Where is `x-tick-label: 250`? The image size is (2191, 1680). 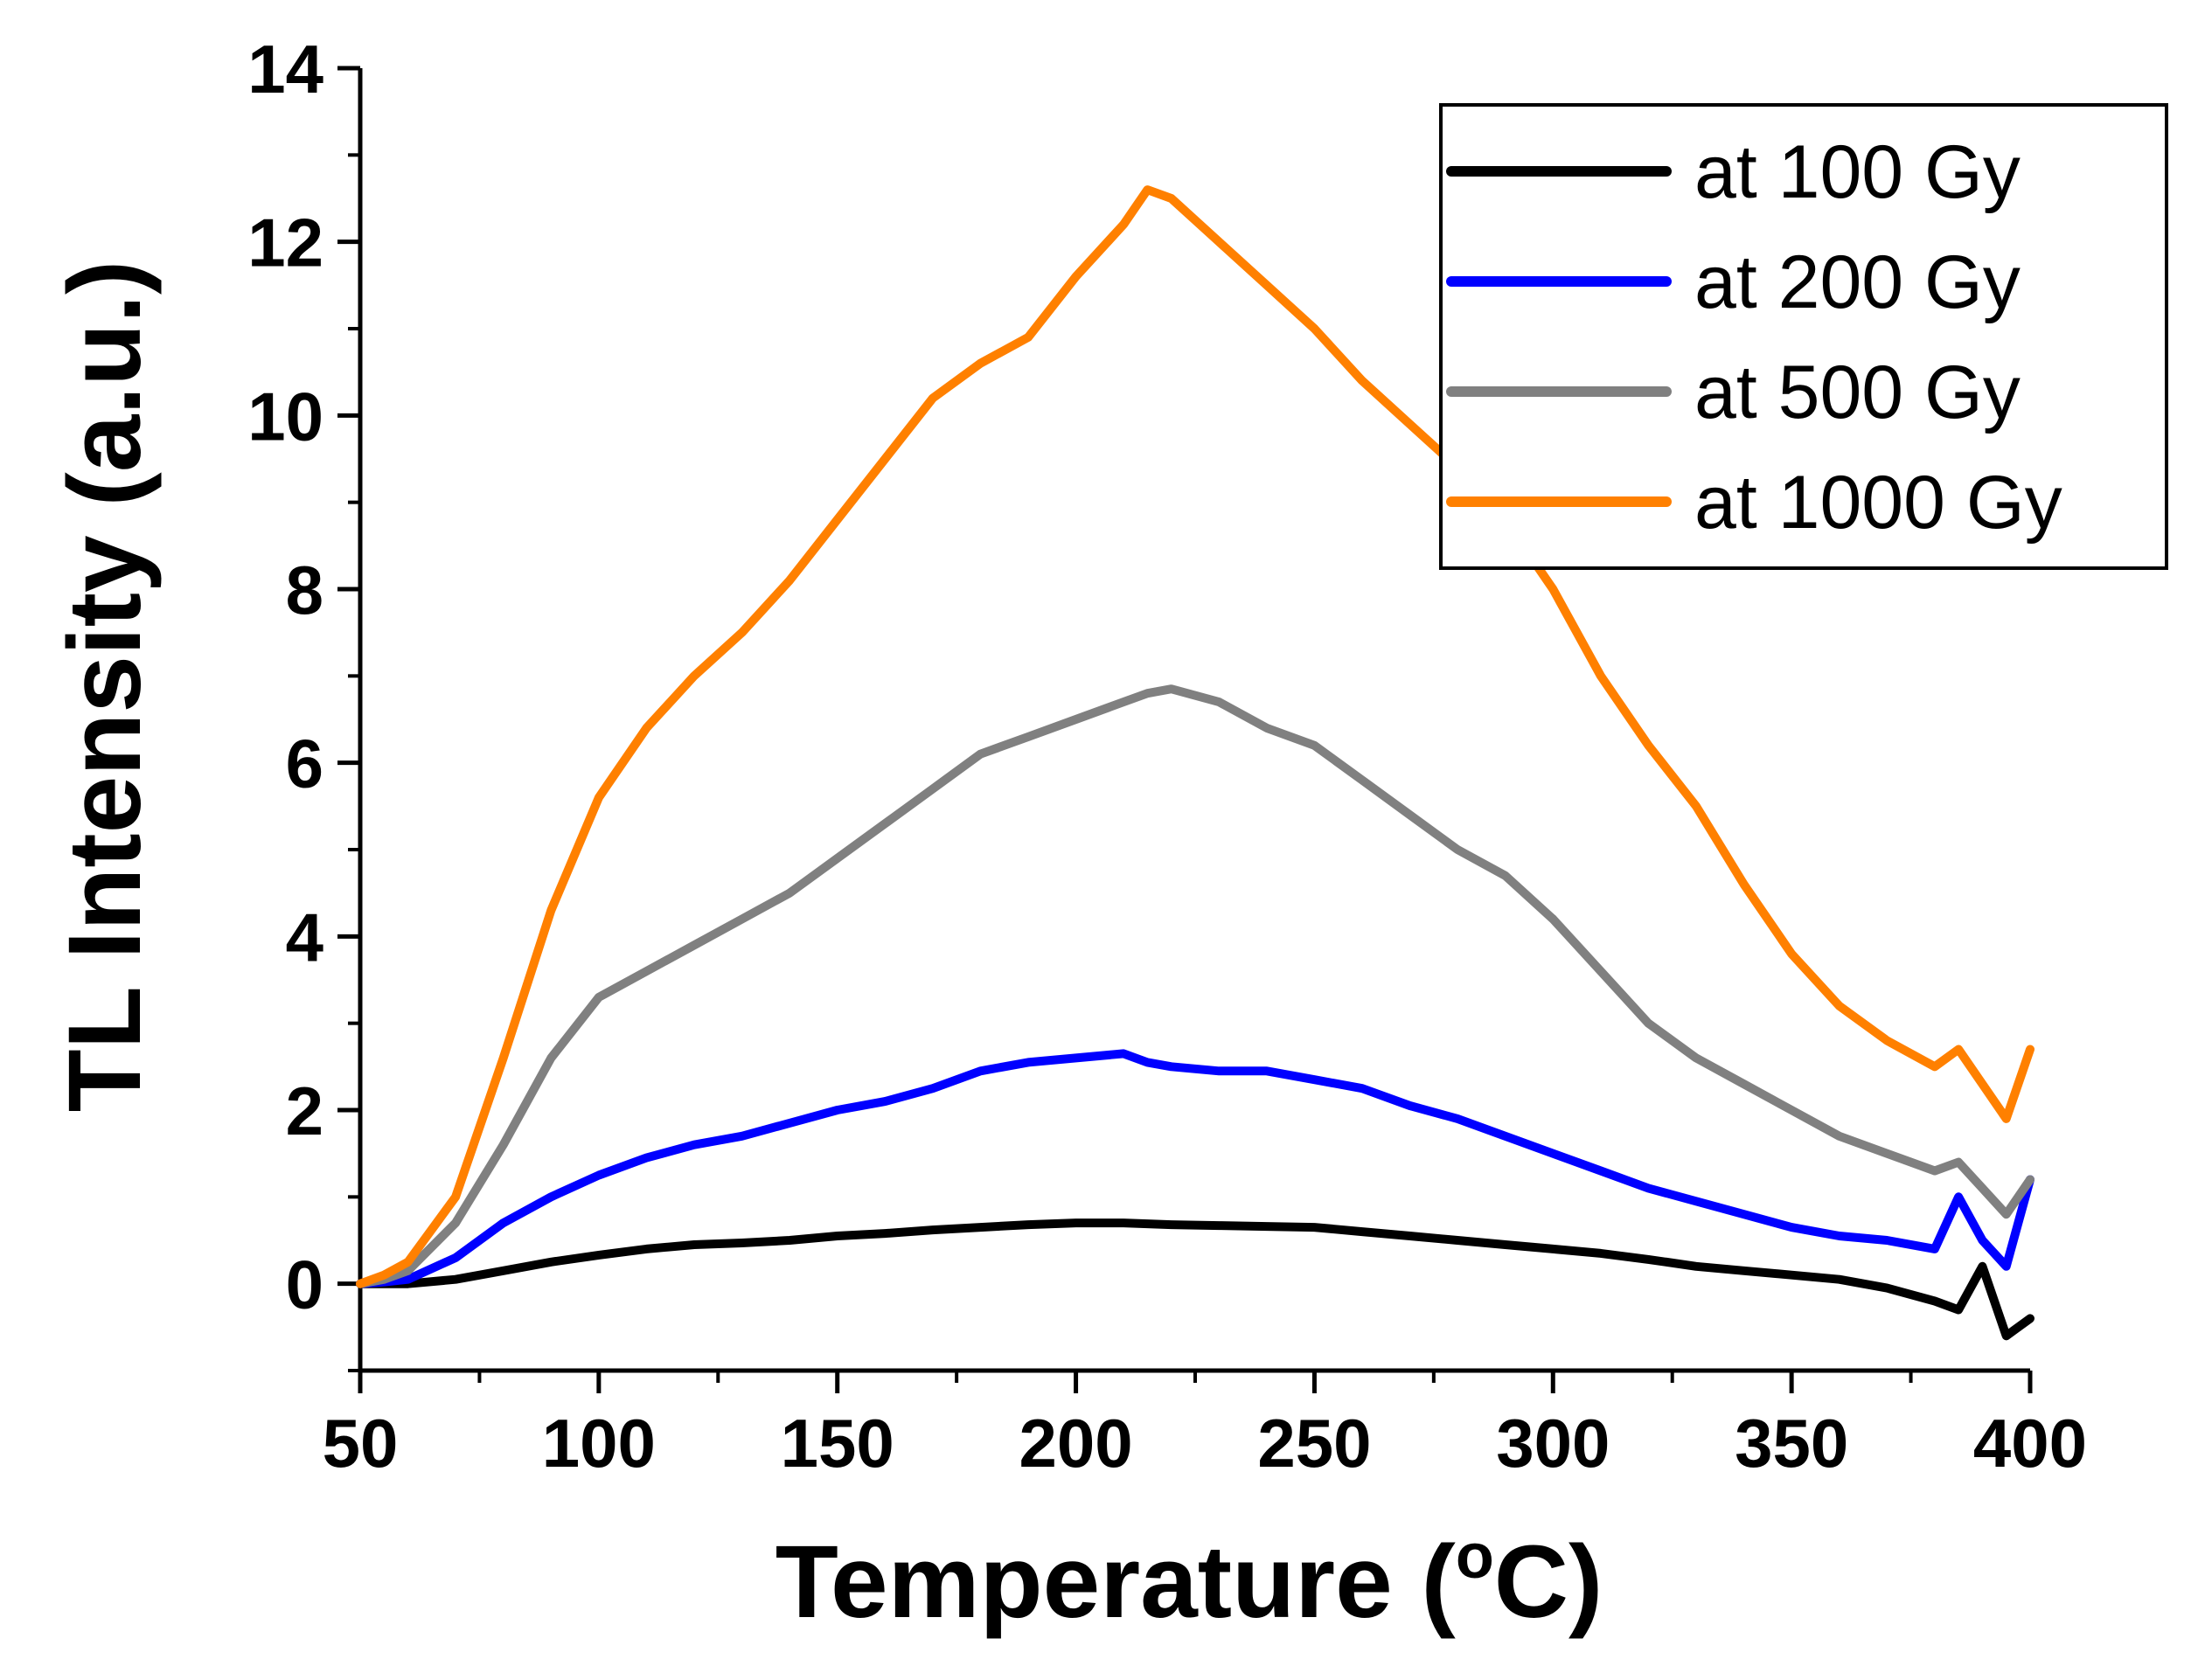 x-tick-label: 250 is located at coordinates (1314, 1443).